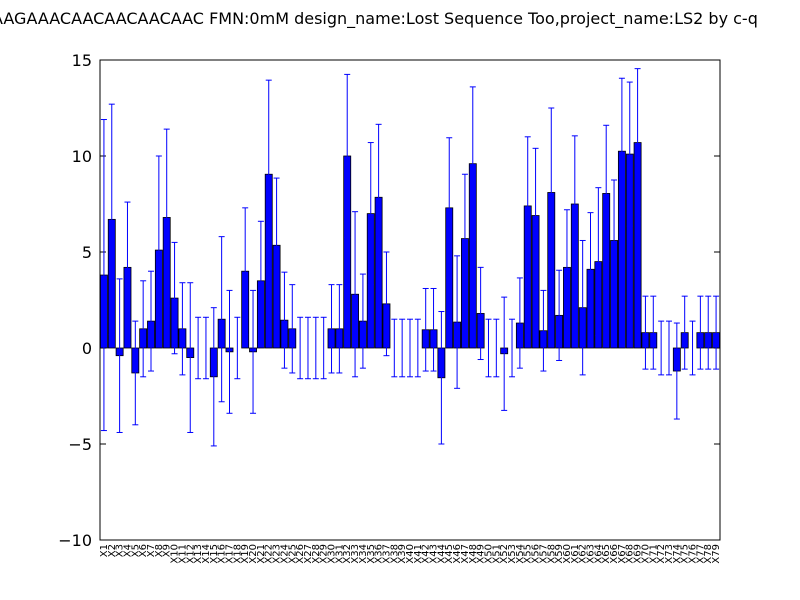  I want to click on x-tick-label: X45, so click(449, 554).